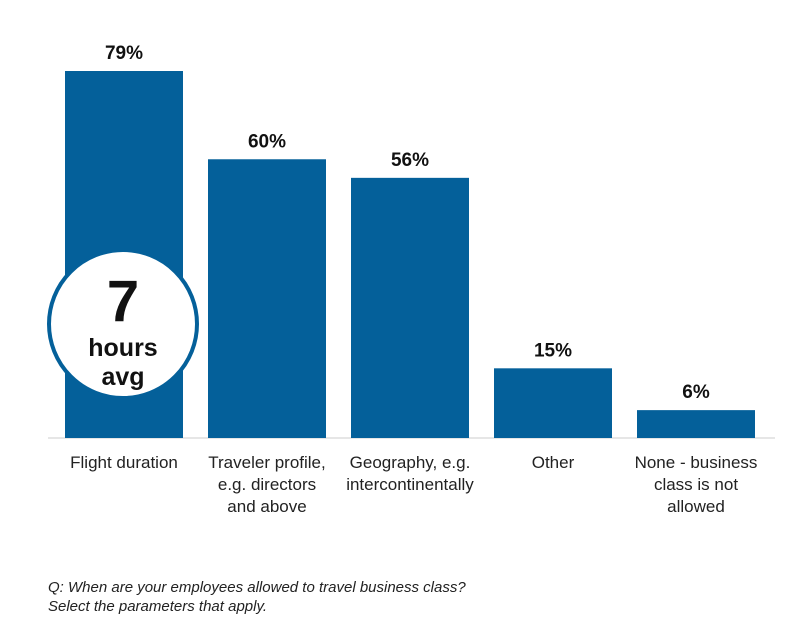 Image resolution: width=800 pixels, height=626 pixels. Describe the element at coordinates (696, 392) in the screenshot. I see `value-label-4: 6%` at that location.